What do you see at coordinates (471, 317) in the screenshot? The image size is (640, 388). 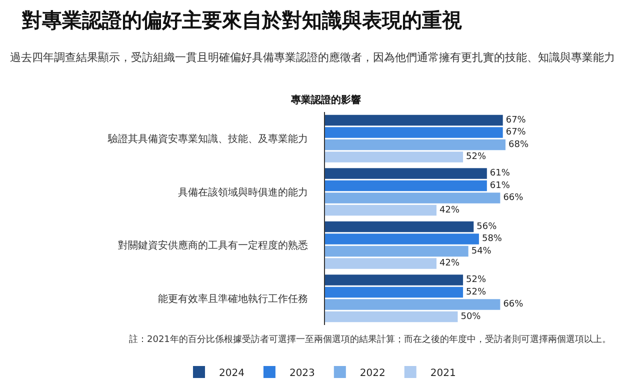 I see `data-label: 50%` at bounding box center [471, 317].